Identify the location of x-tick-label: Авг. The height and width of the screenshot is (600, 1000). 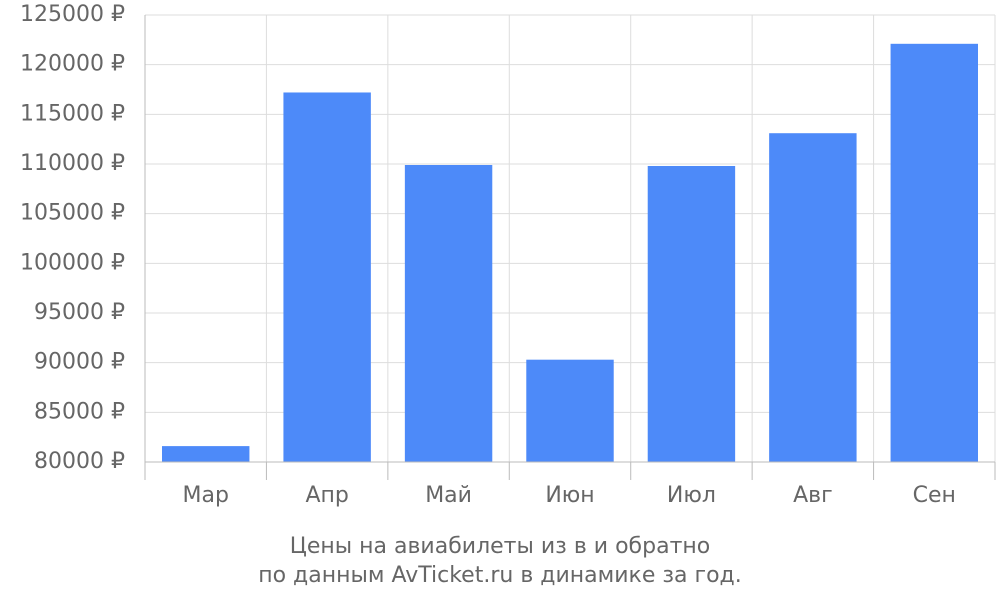
(813, 495).